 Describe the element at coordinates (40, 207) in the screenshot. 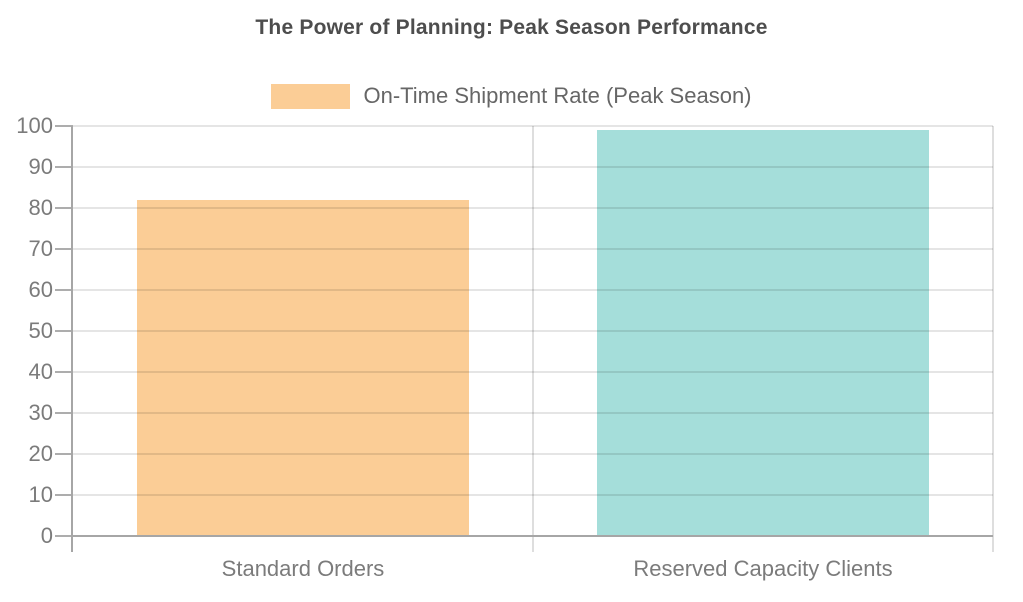

I see `y-axis-tick-label: 80` at that location.